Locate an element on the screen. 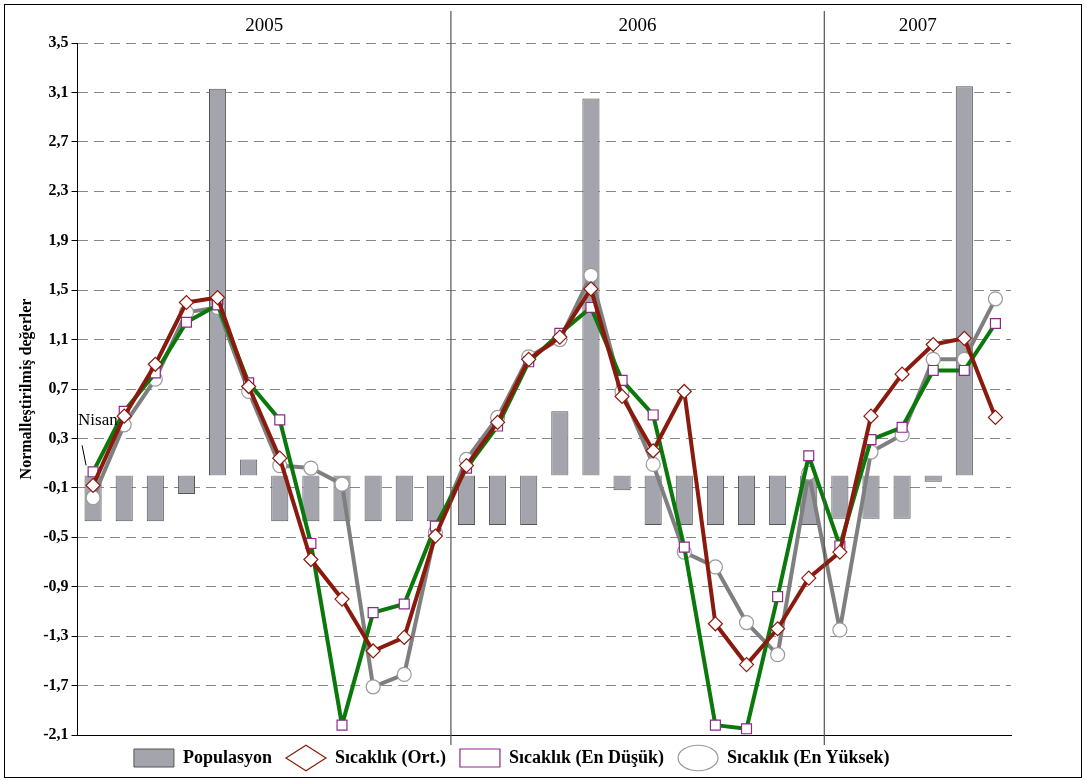 The height and width of the screenshot is (781, 1086). y-tick-label: -0,1 is located at coordinates (56, 486).